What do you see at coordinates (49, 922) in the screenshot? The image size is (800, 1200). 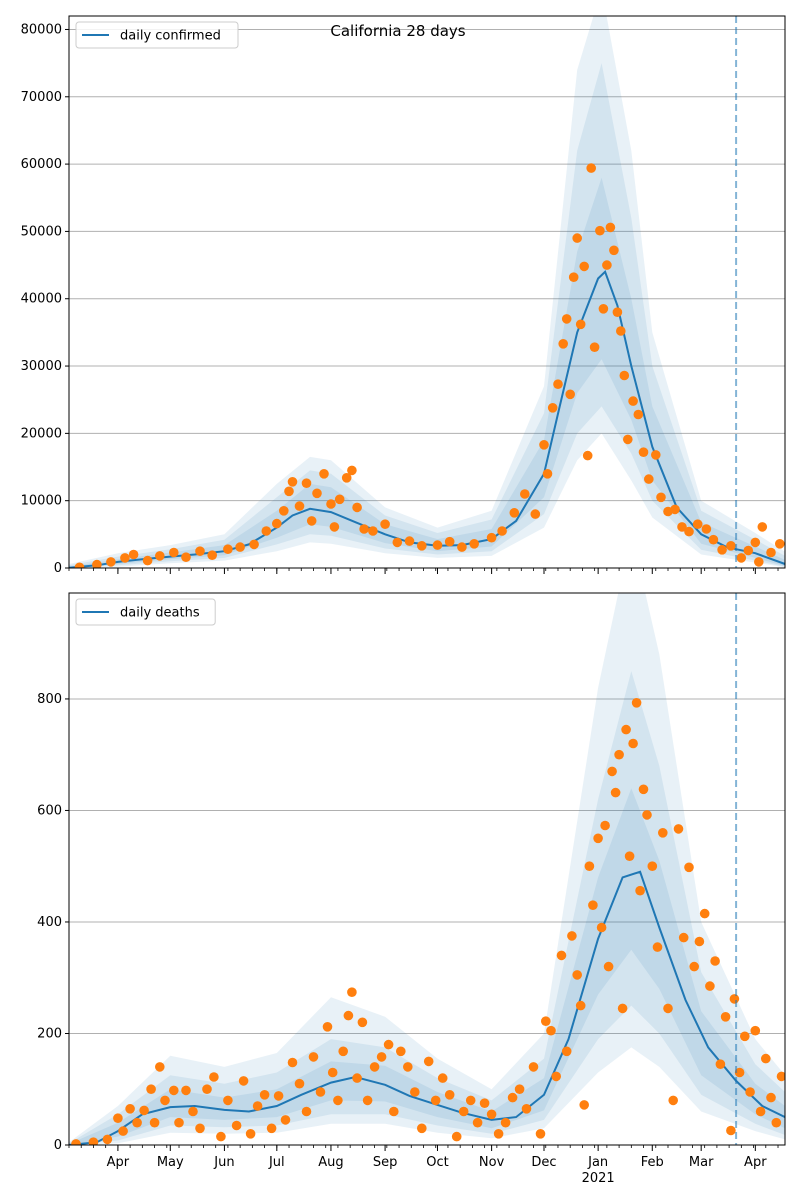 I see `y-tick-label: 400` at bounding box center [49, 922].